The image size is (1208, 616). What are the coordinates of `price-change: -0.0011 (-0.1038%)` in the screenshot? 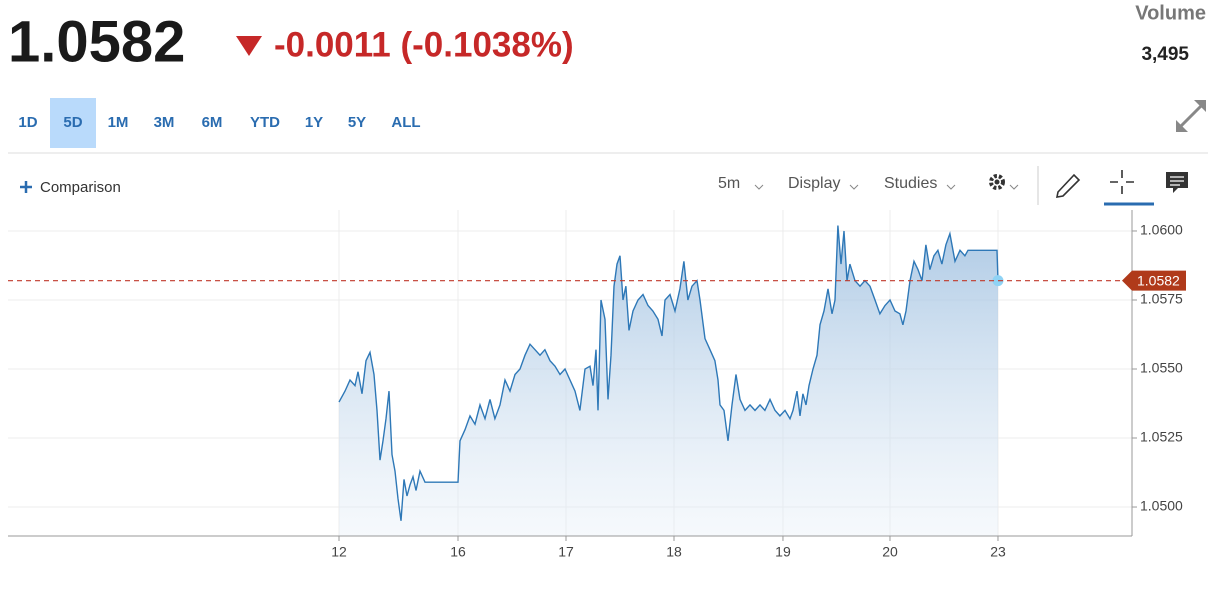 It's located at (424, 44).